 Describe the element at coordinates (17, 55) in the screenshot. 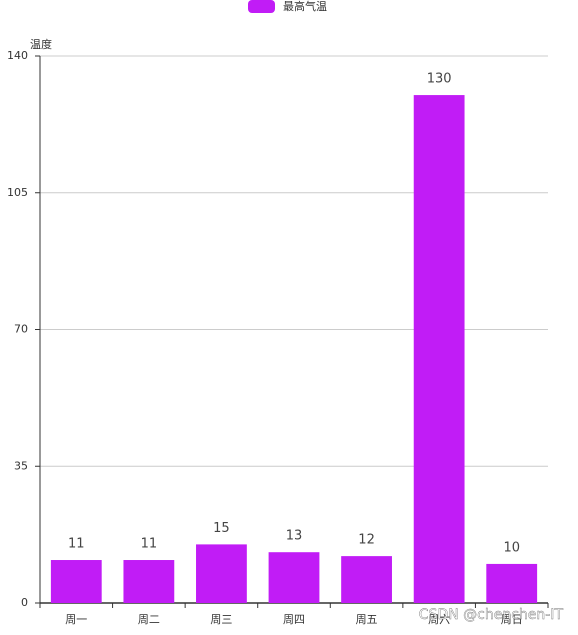

I see `y-tick-label: 140` at that location.